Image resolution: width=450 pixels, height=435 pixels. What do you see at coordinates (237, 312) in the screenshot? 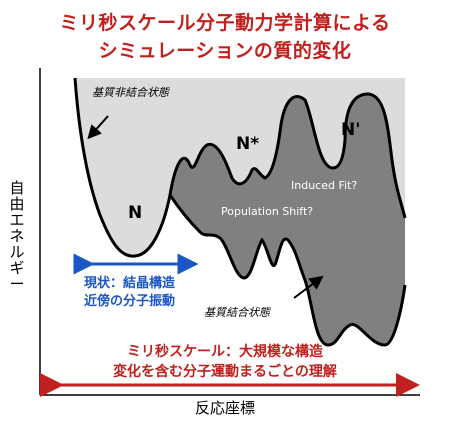
I see `bound-state-label: 基質結合状態` at bounding box center [237, 312].